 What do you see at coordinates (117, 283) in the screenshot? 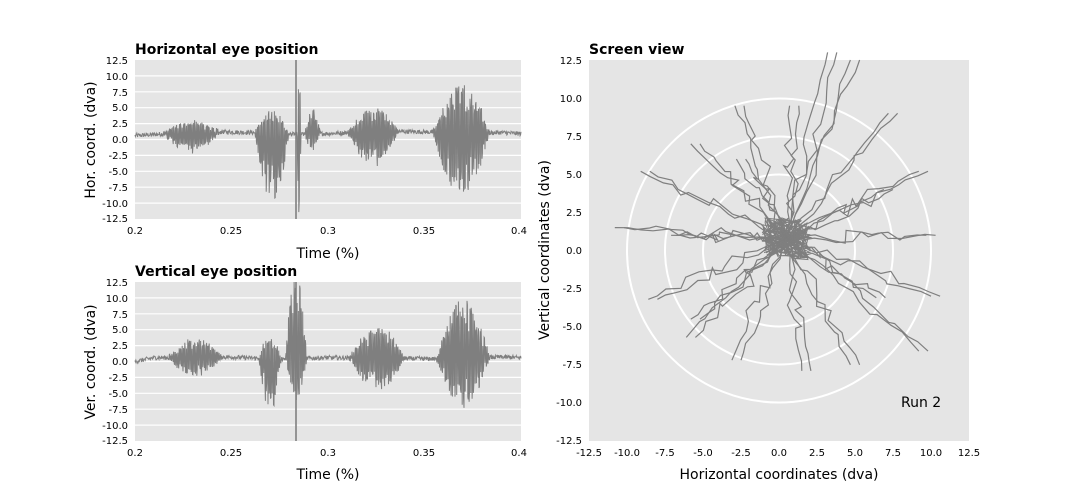
I see `v-ytick-label: 12.5` at bounding box center [117, 283].